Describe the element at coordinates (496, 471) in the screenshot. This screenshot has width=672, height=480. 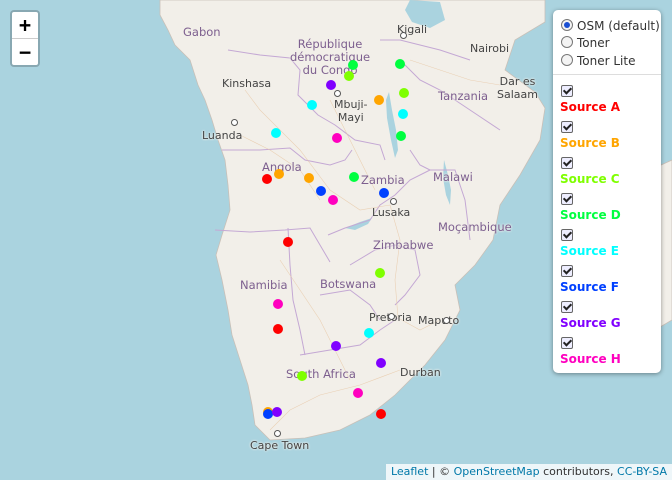
I see `osm-link: OpenStreetMap` at that location.